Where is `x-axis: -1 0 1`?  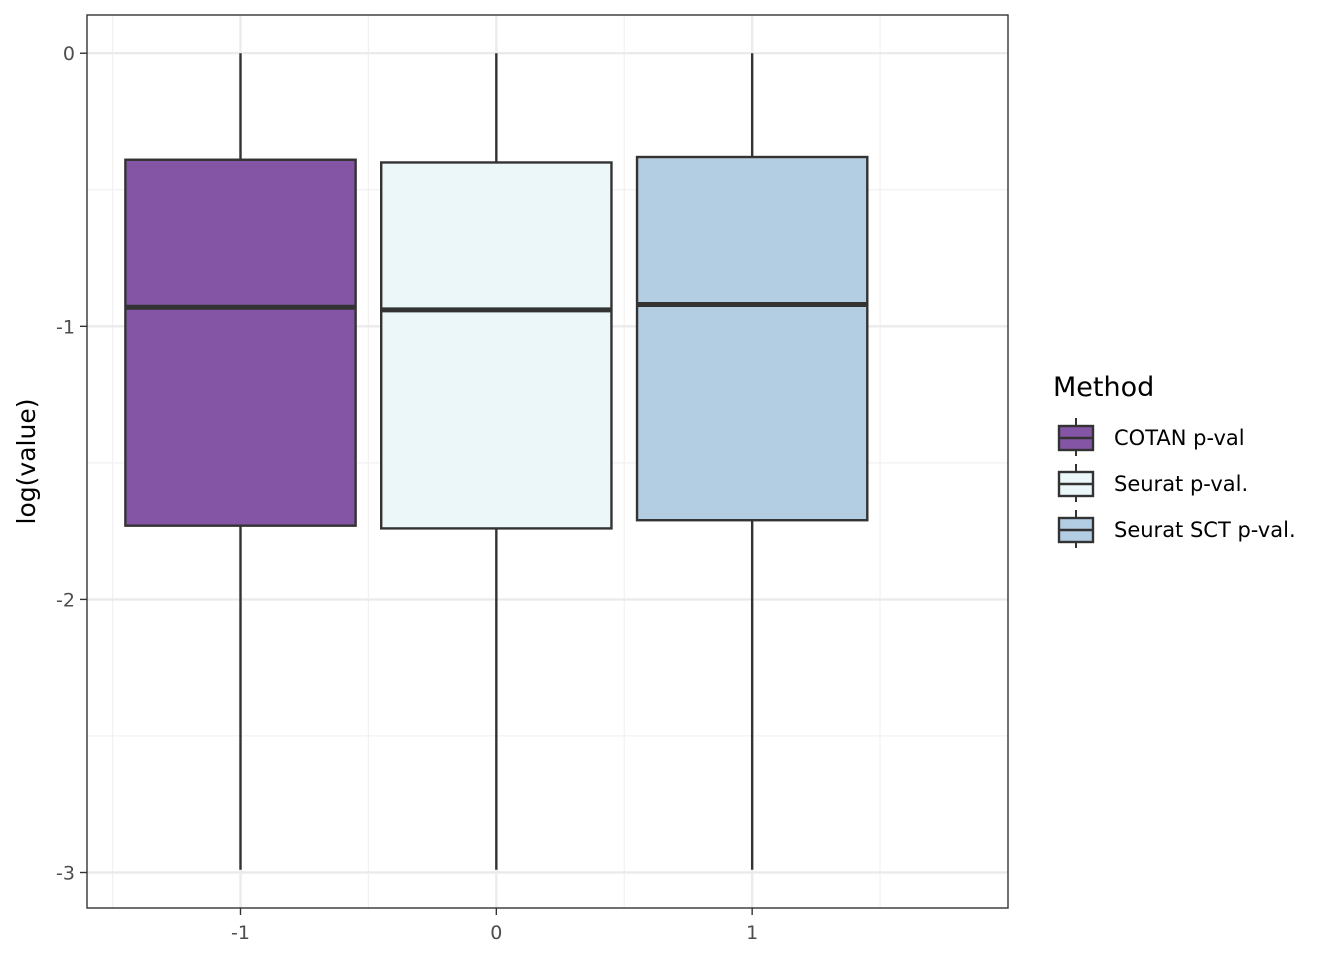
x-axis: -1 0 1 is located at coordinates (494, 926).